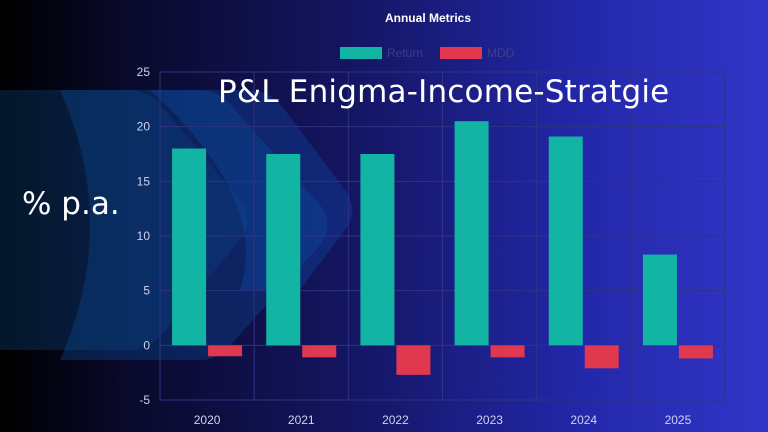  Describe the element at coordinates (301, 420) in the screenshot. I see `x-tick-label: 2021` at that location.